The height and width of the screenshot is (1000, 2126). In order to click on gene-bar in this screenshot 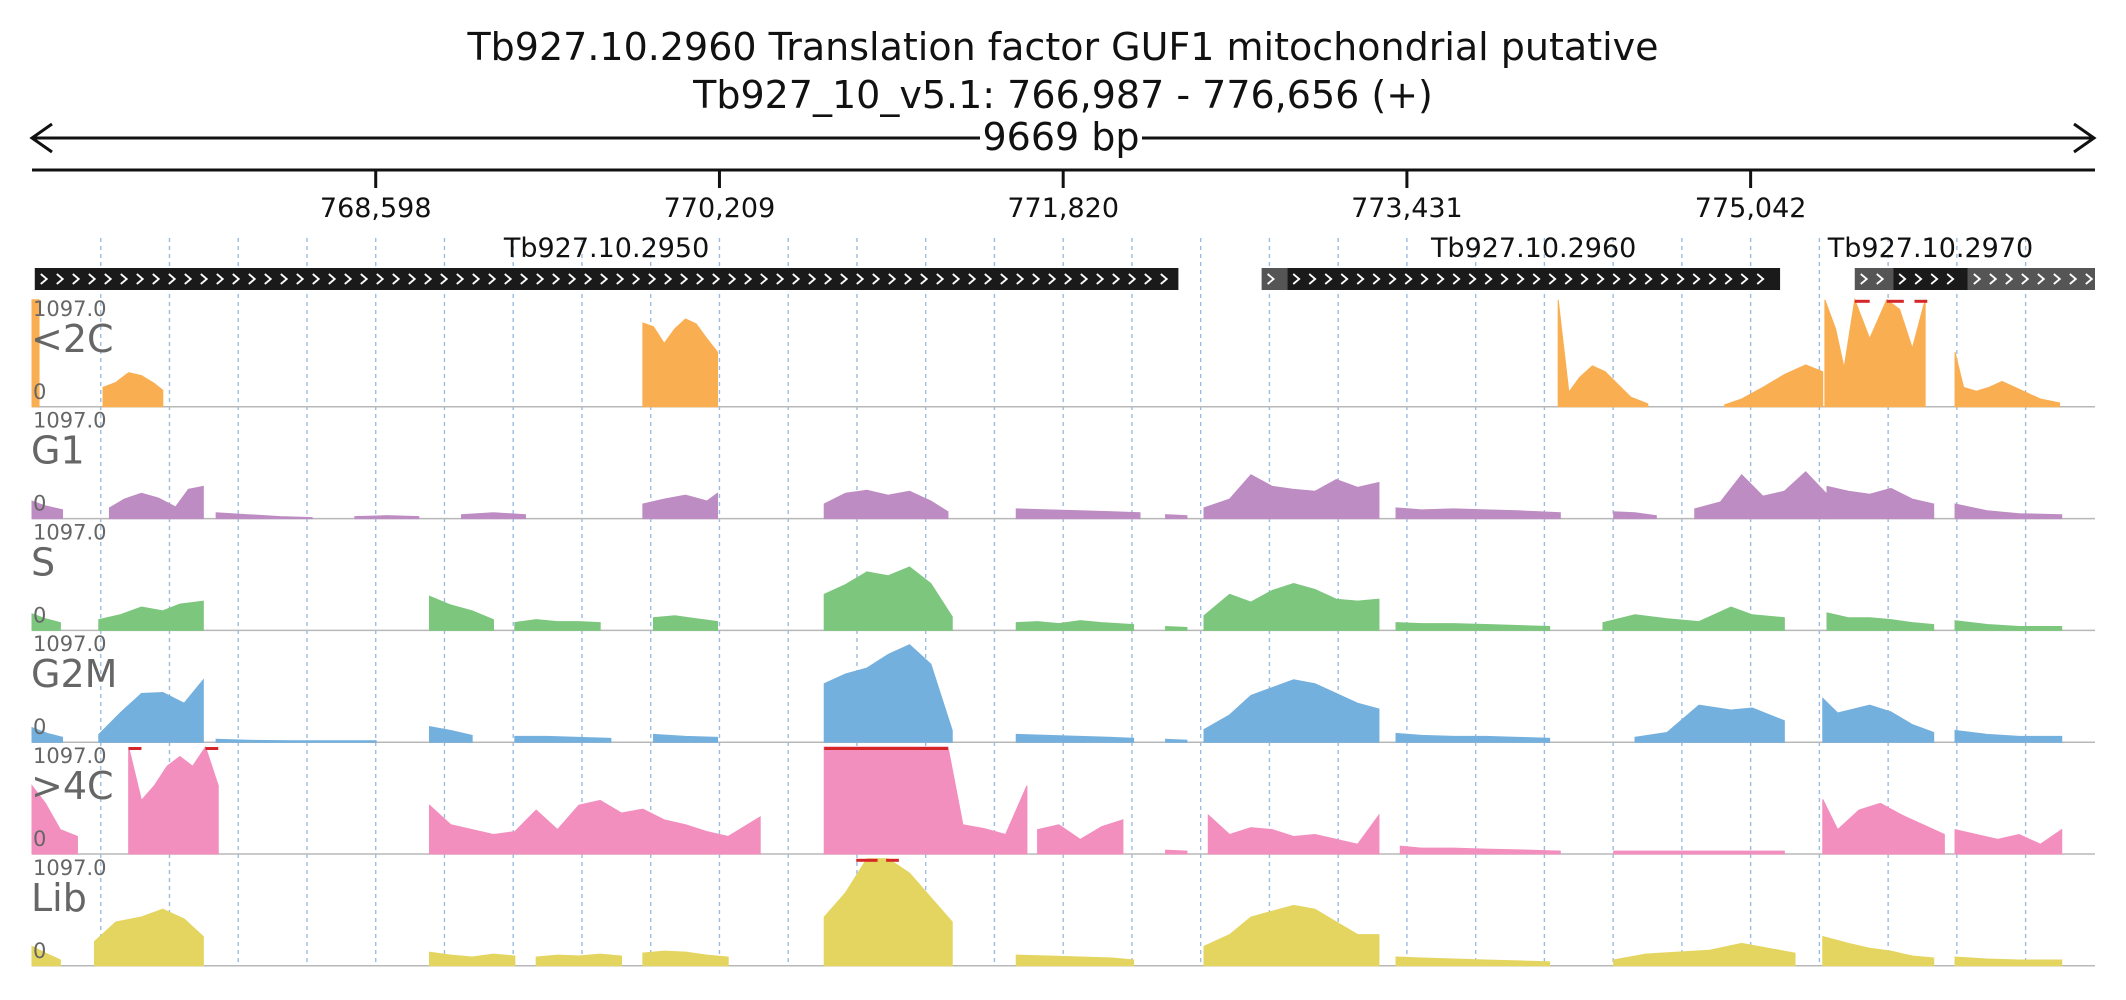, I will do `click(1930, 279)`.